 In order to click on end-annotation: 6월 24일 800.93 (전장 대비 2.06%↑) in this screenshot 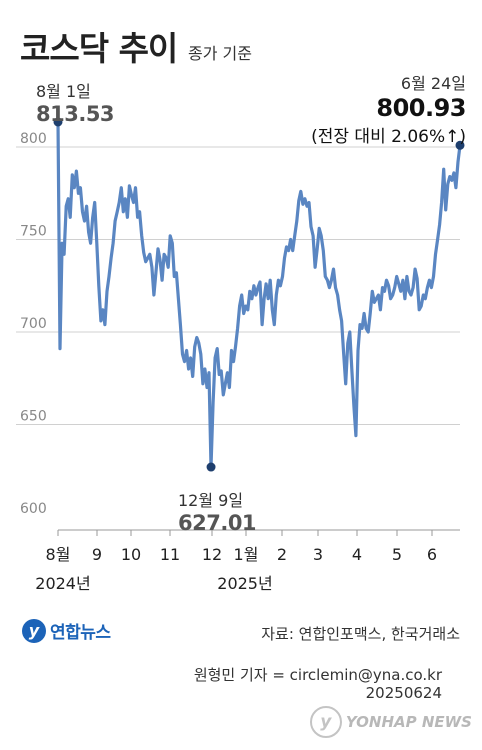, I will do `click(388, 108)`.